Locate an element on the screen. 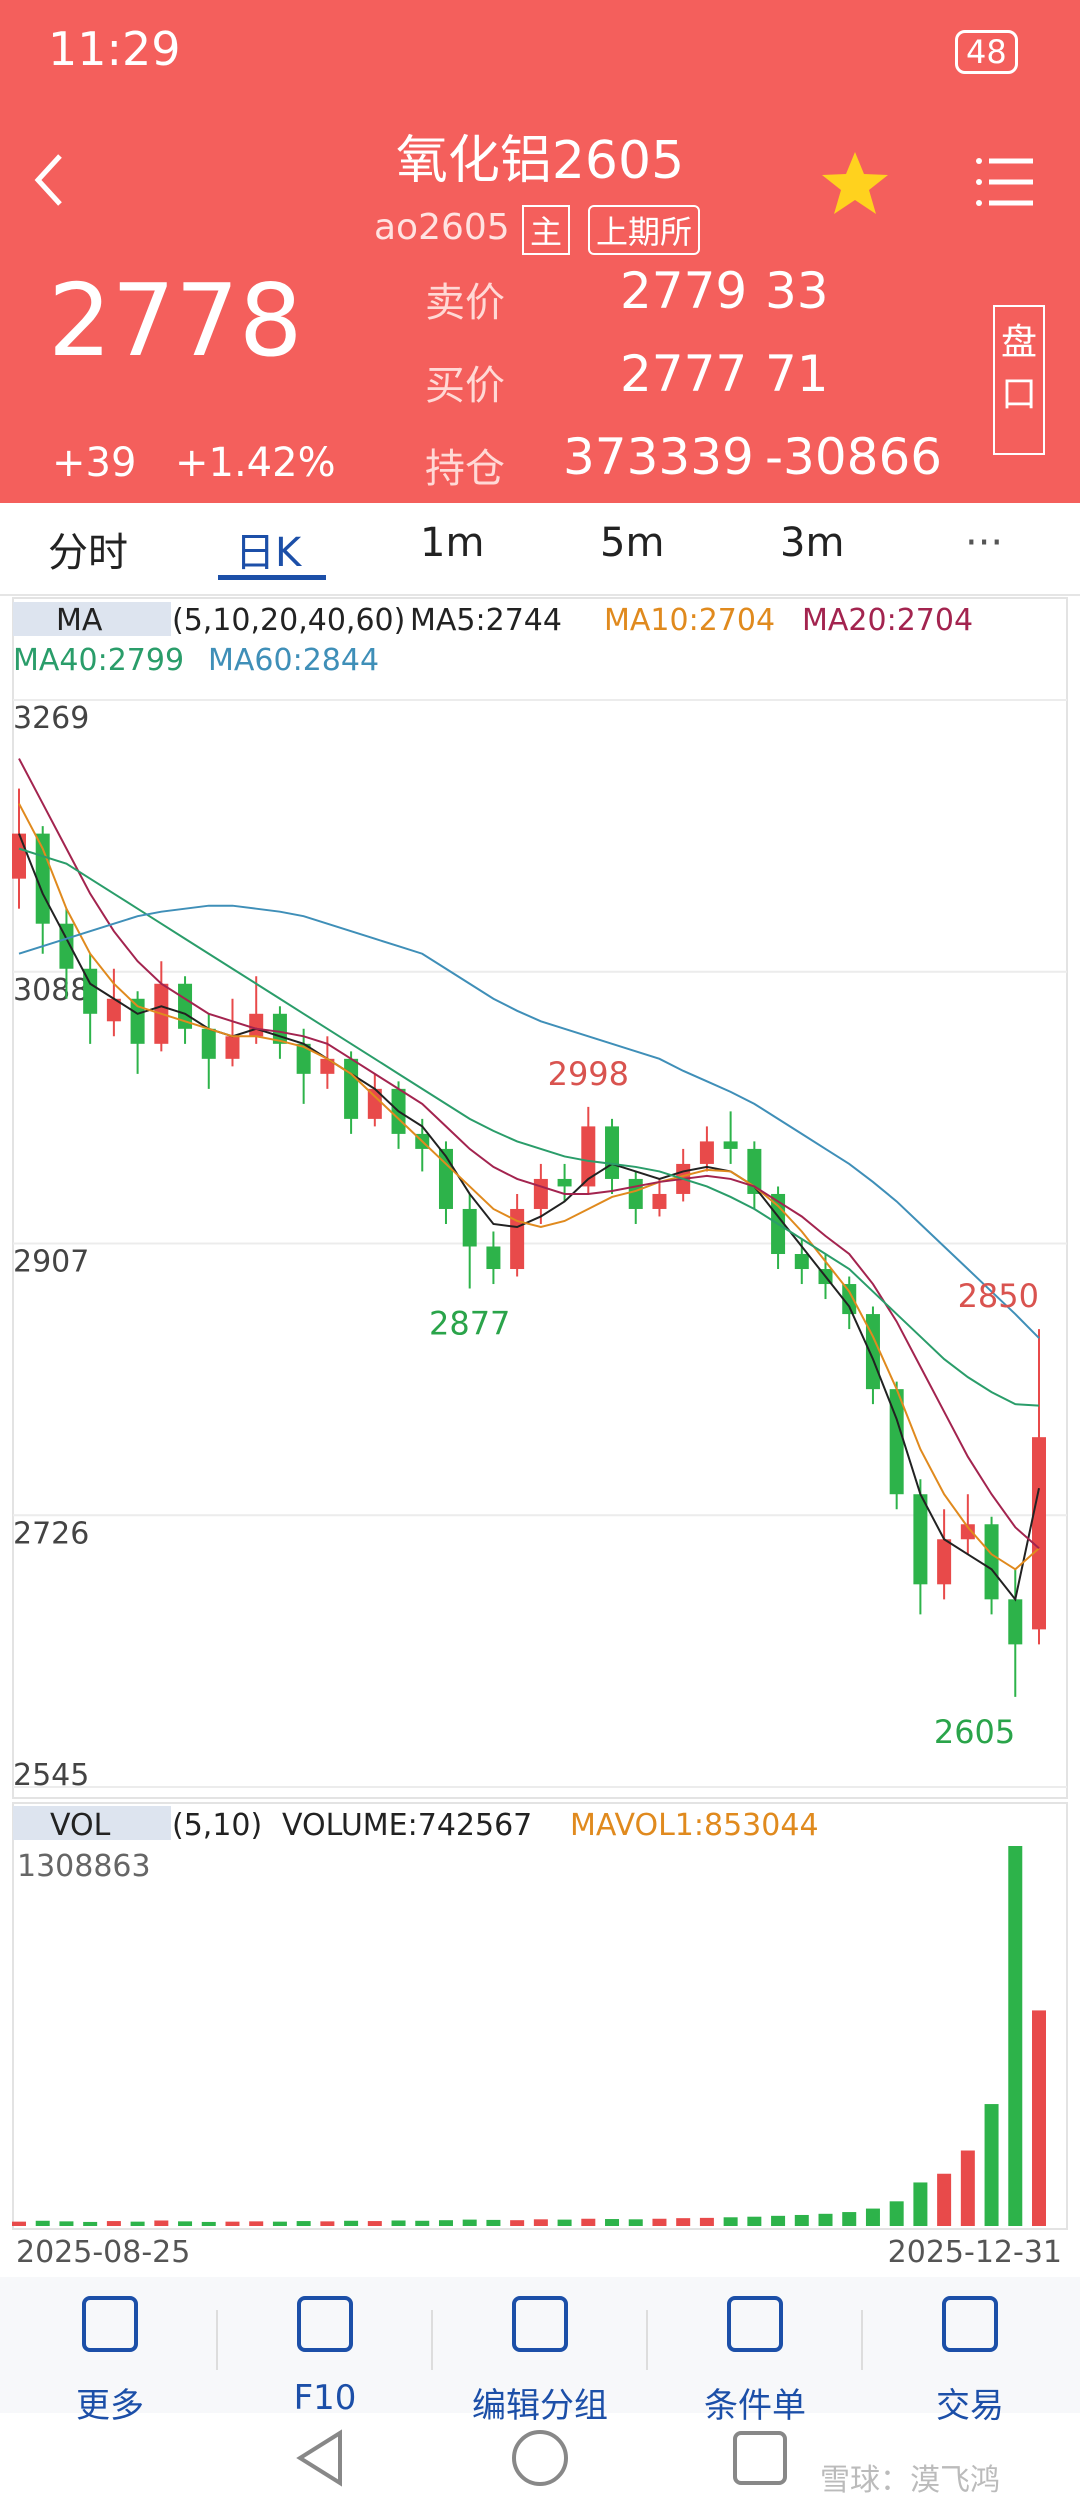 This screenshot has width=1080, height=2504. system-nav is located at coordinates (541, 2458).